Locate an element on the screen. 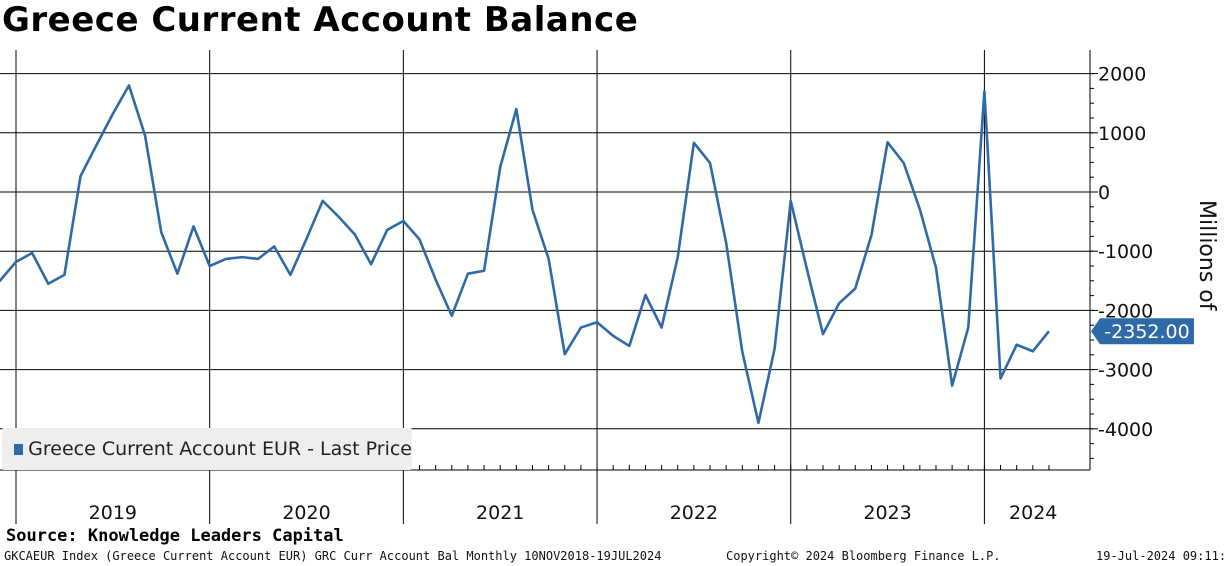  y-tick-label: -3000 is located at coordinates (1125, 371).